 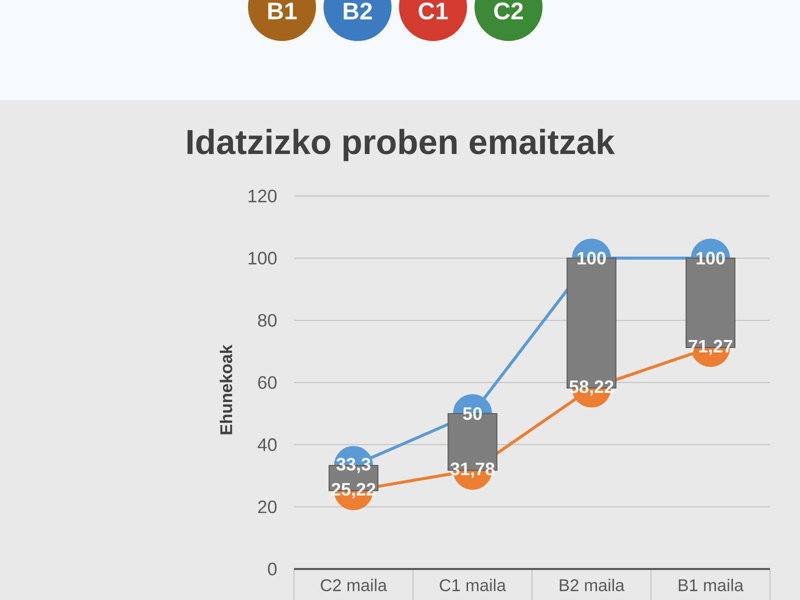 I want to click on y-tick-label: 100, so click(x=262, y=258).